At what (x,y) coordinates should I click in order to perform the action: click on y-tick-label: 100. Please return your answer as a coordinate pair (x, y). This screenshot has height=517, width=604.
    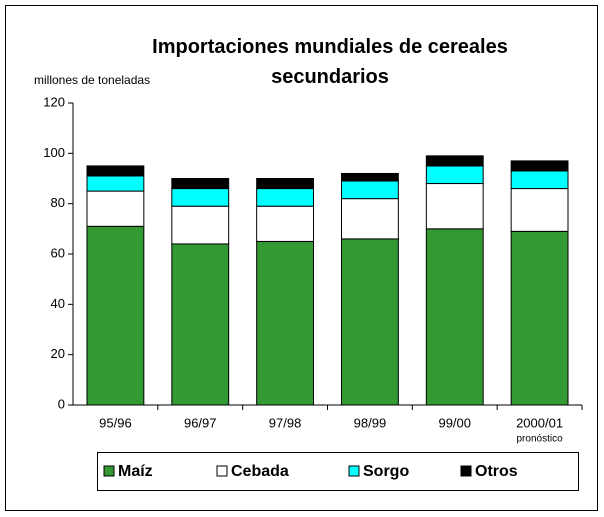
    Looking at the image, I should click on (54, 152).